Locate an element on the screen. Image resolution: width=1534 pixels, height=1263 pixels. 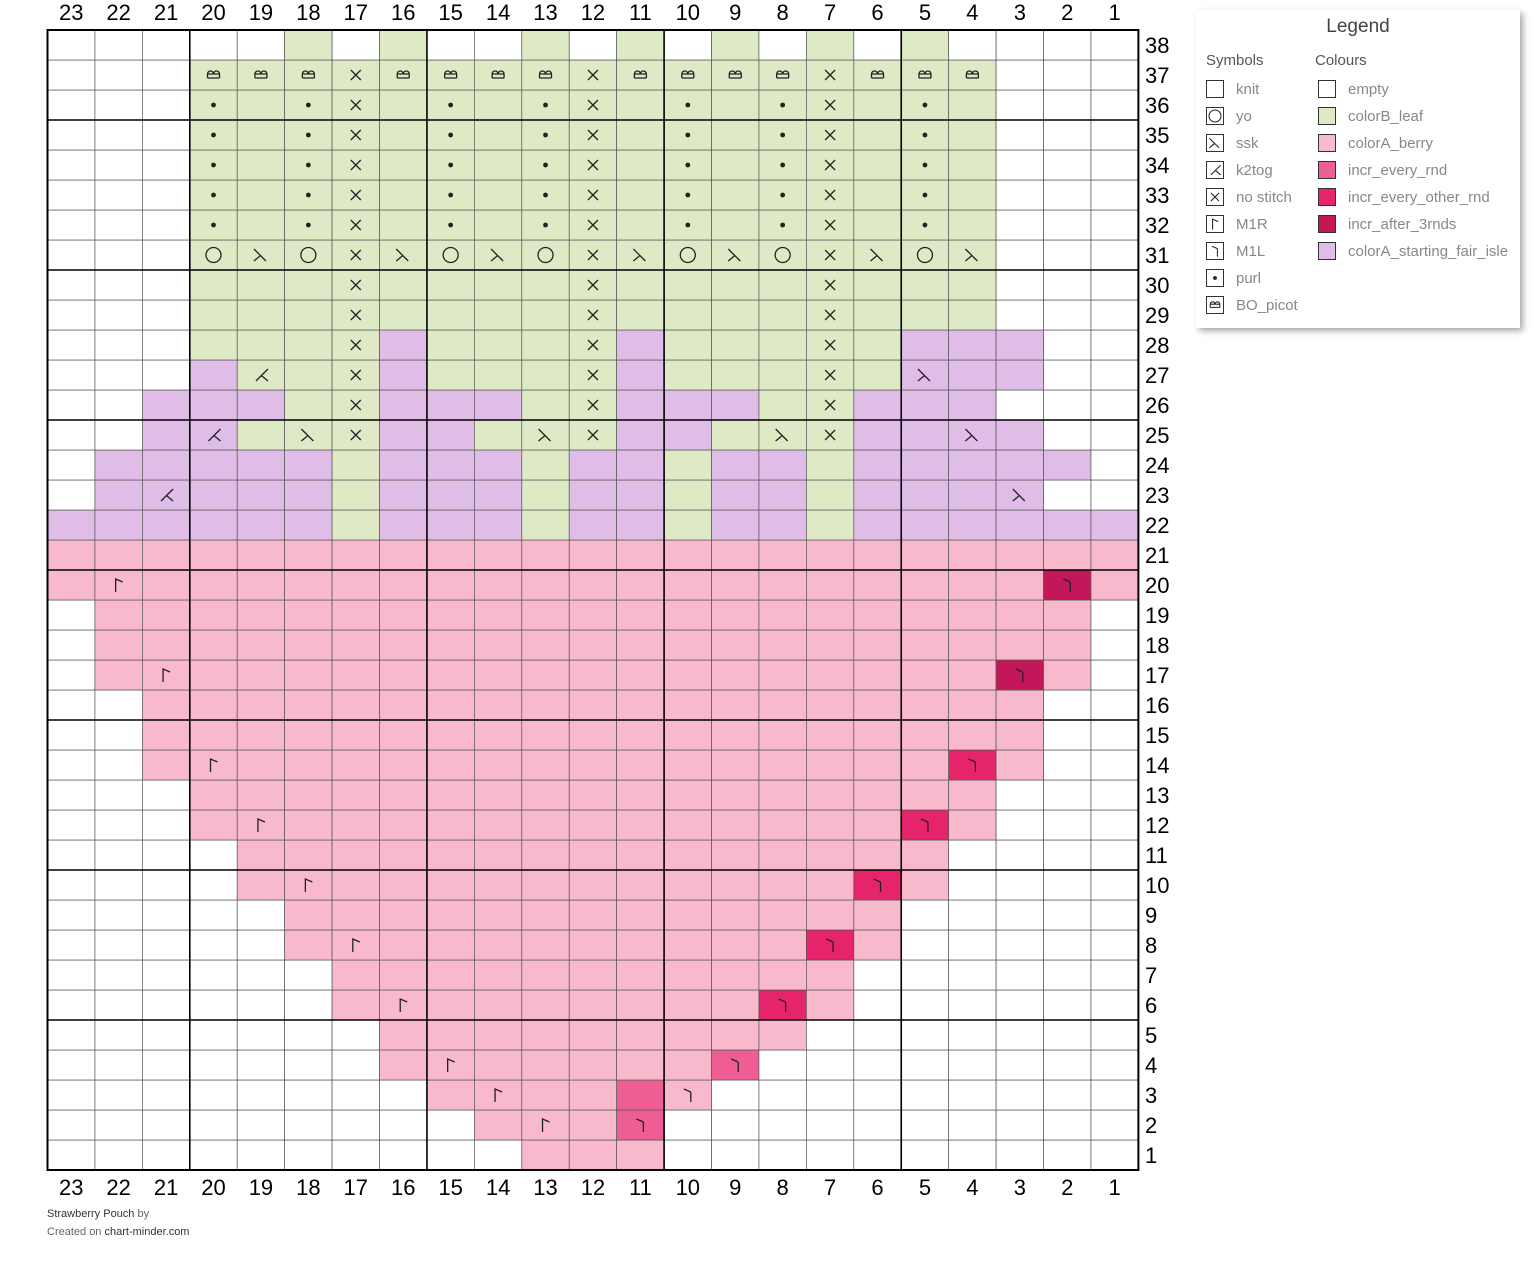
row-label: 14 is located at coordinates (1157, 765).